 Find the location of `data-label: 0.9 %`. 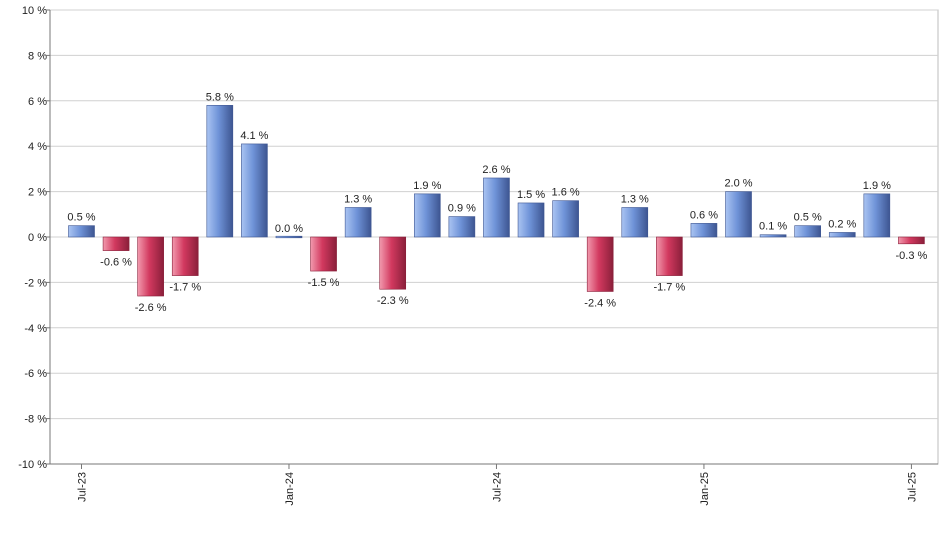

data-label: 0.9 % is located at coordinates (462, 209).